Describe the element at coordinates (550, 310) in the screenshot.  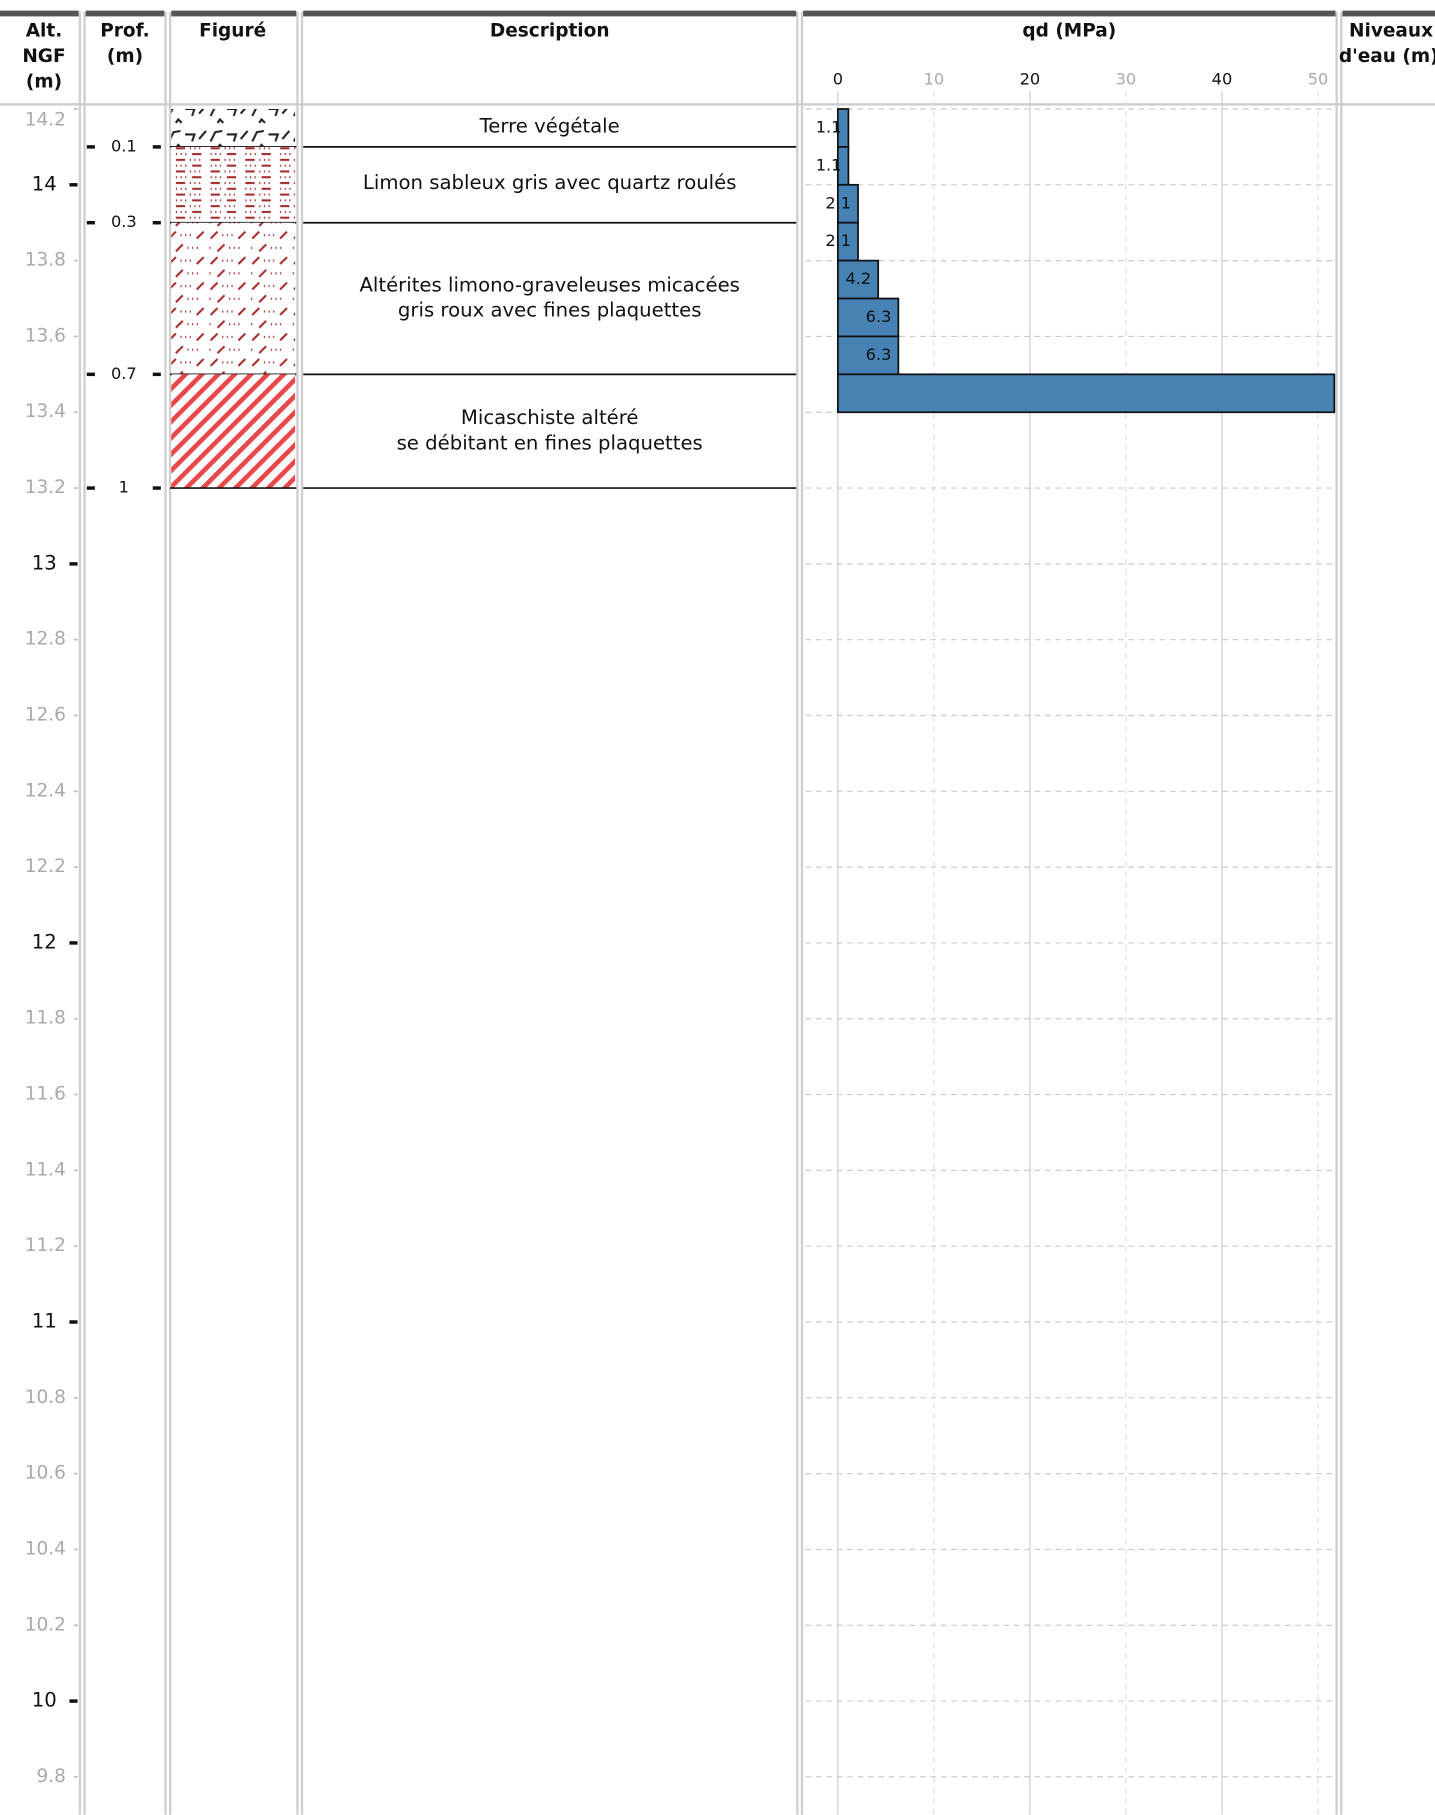
I see `layer-description: gris roux avec fines plaquettes` at that location.